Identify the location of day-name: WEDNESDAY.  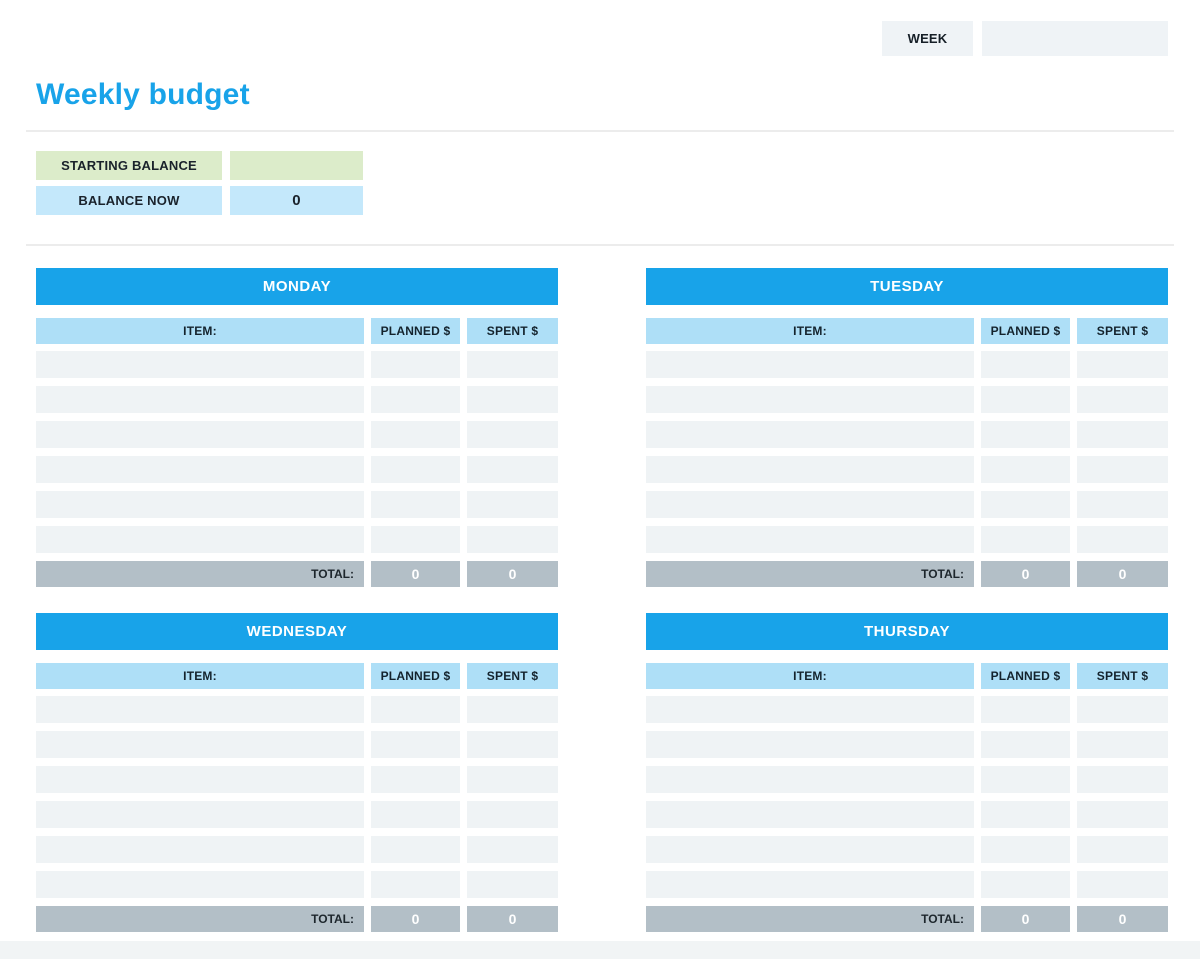
(297, 631).